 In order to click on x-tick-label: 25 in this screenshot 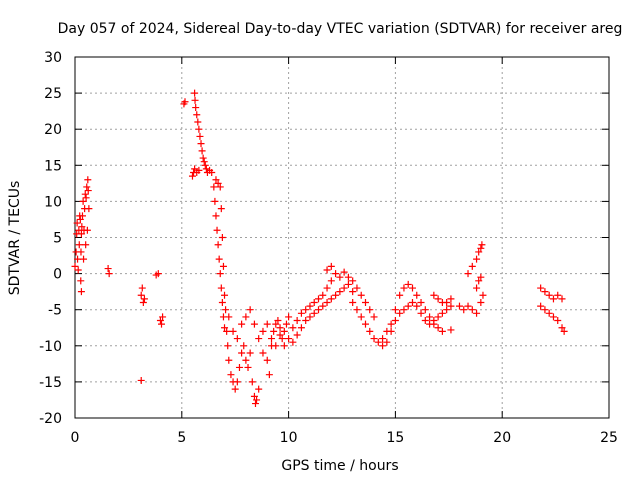, I will do `click(609, 438)`.